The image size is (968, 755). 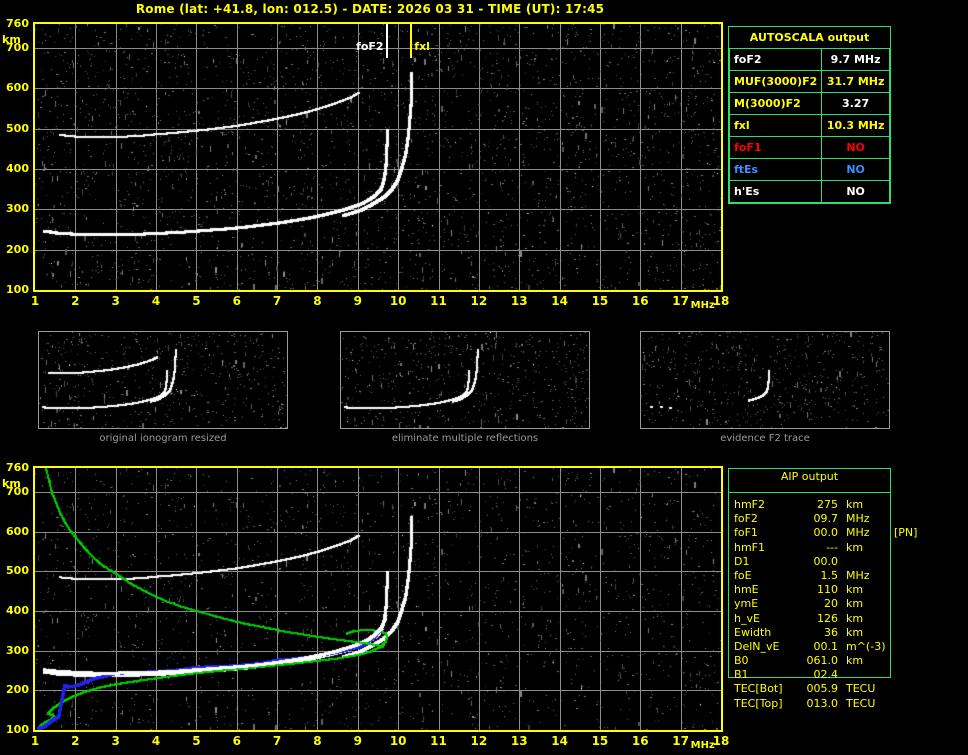 I want to click on fxl-marker-label: fxl, so click(x=422, y=46).